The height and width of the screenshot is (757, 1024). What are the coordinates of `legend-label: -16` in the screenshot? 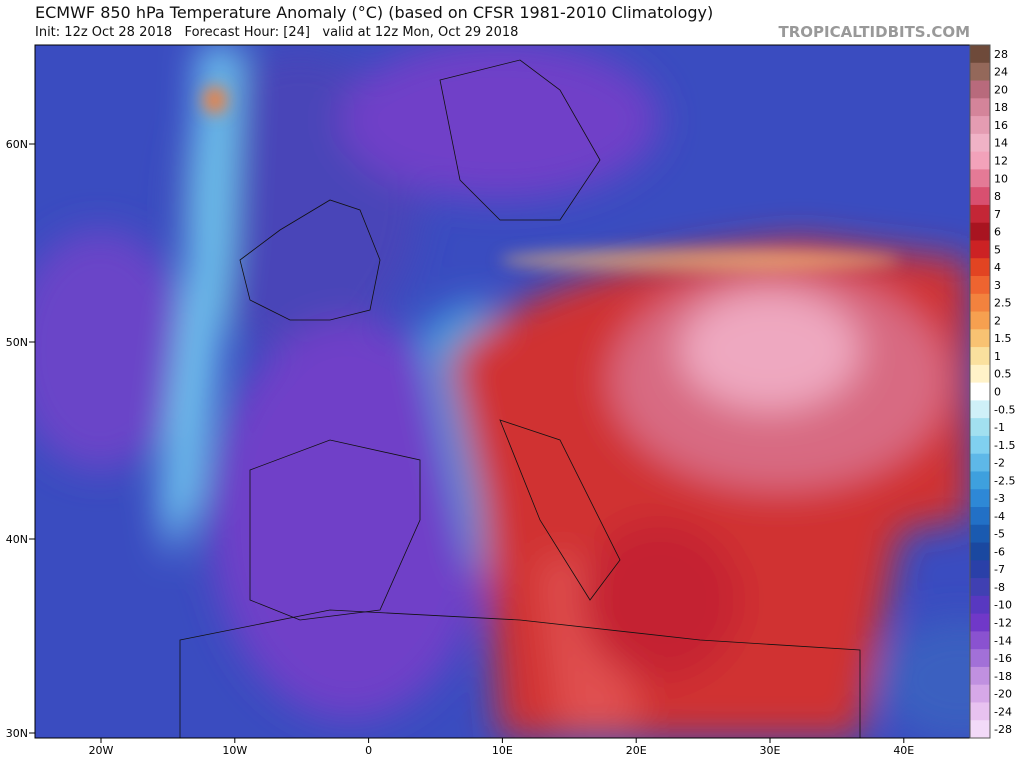 It's located at (1003, 658).